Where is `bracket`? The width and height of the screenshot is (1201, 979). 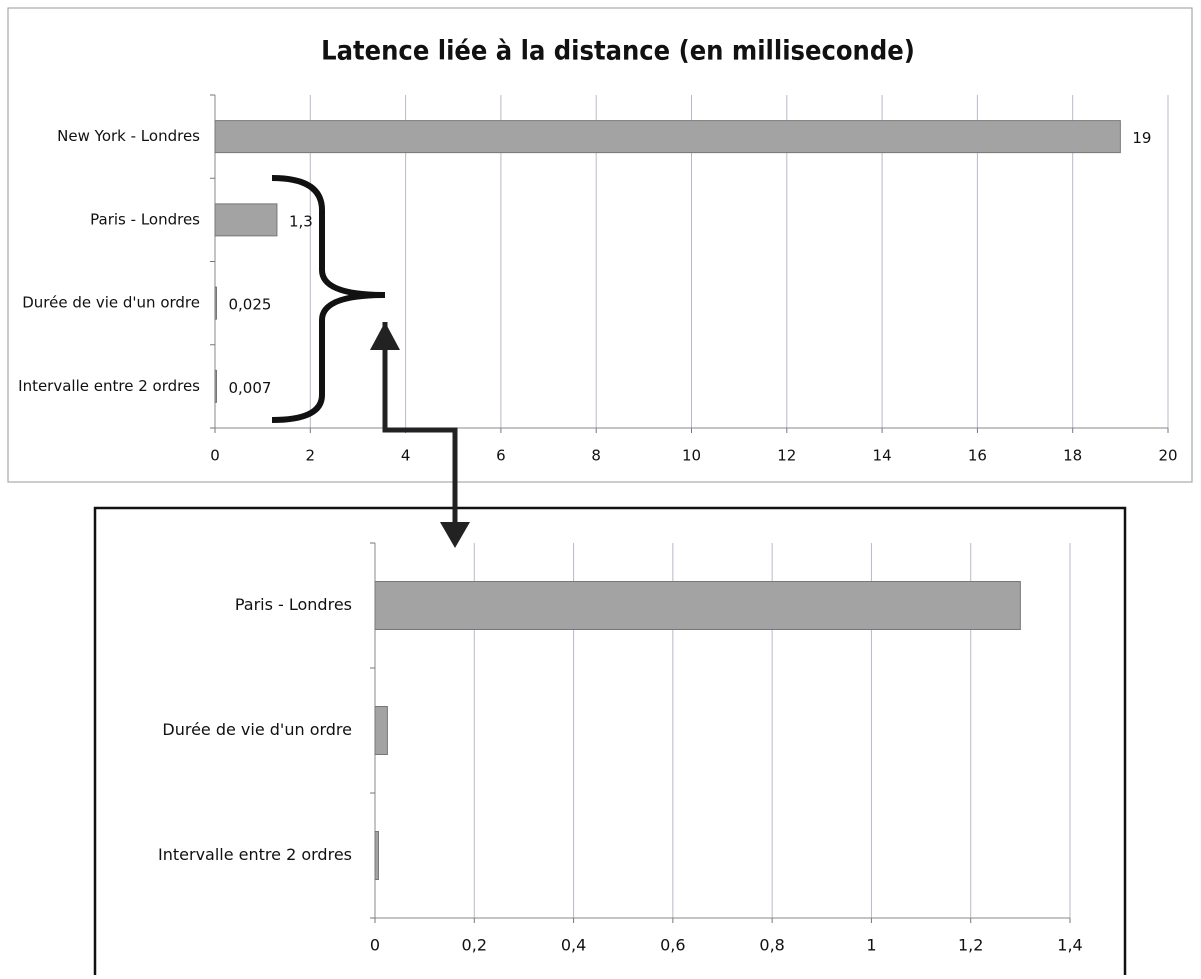 bracket is located at coordinates (328, 299).